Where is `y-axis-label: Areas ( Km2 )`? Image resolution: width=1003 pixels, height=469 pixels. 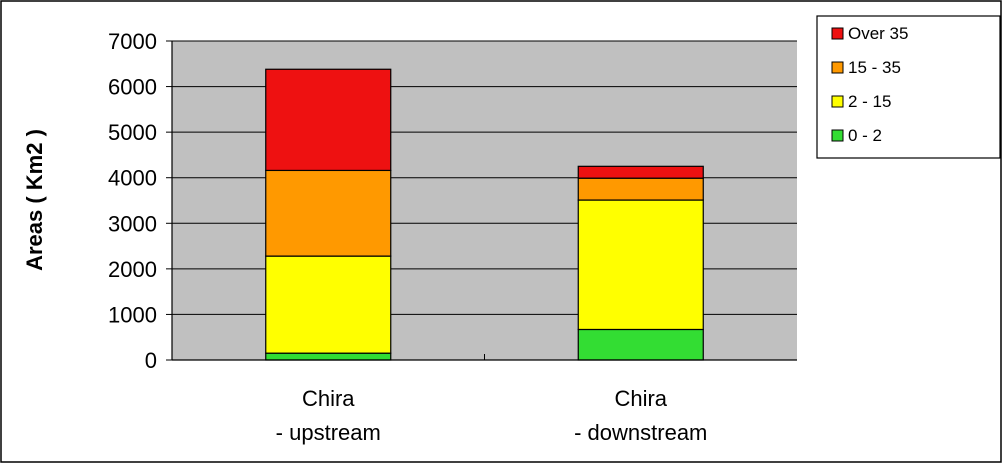
y-axis-label: Areas ( Km2 ) is located at coordinates (34, 200).